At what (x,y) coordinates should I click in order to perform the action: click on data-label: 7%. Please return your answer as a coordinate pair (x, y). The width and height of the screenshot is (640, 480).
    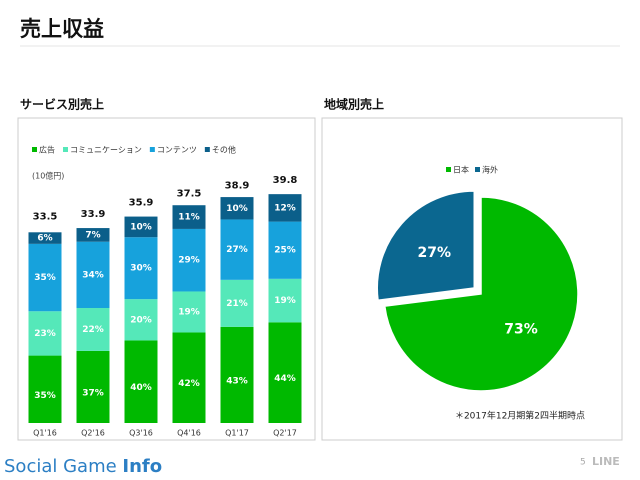
    Looking at the image, I should click on (92, 235).